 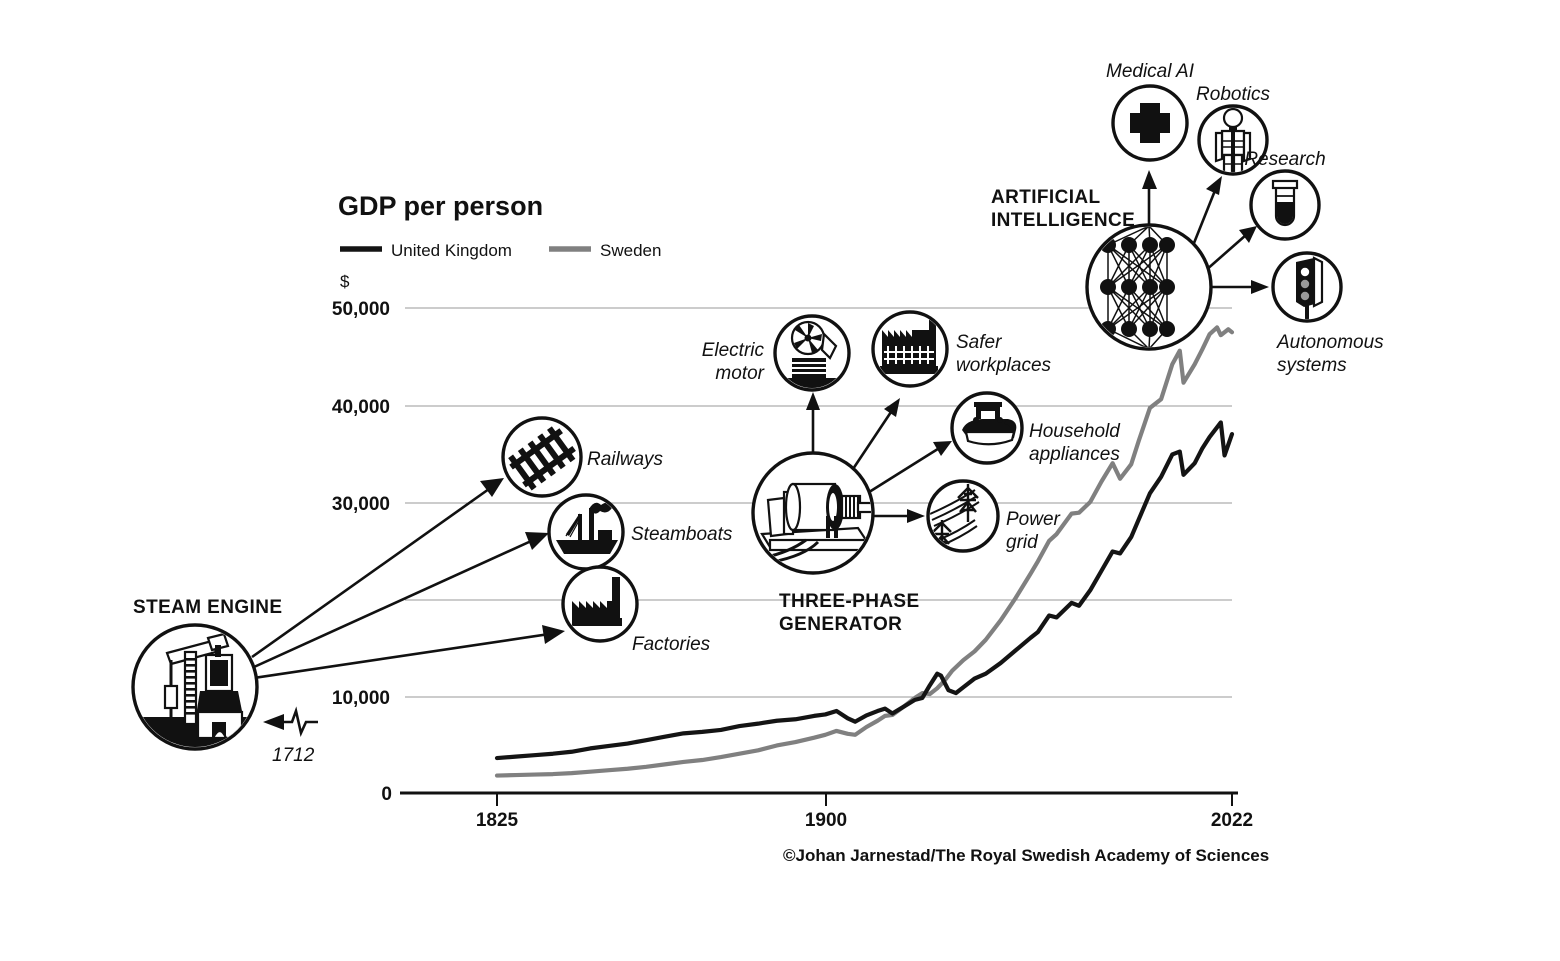 I want to click on branch-medical-ai: Medical AI, so click(x=1150, y=111).